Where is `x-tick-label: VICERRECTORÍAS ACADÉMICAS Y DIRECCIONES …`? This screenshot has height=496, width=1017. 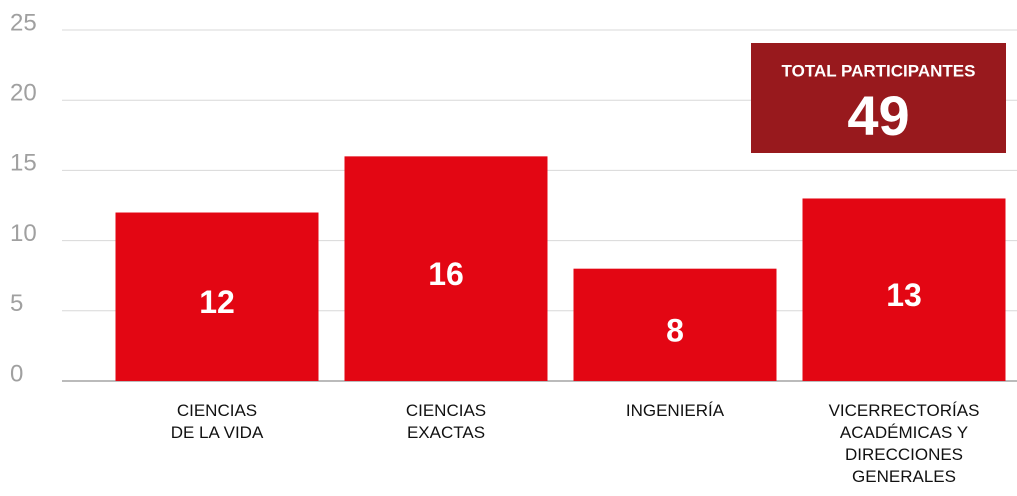 x-tick-label: VICERRECTORÍAS ACADÉMICAS Y DIRECCIONES … is located at coordinates (904, 443).